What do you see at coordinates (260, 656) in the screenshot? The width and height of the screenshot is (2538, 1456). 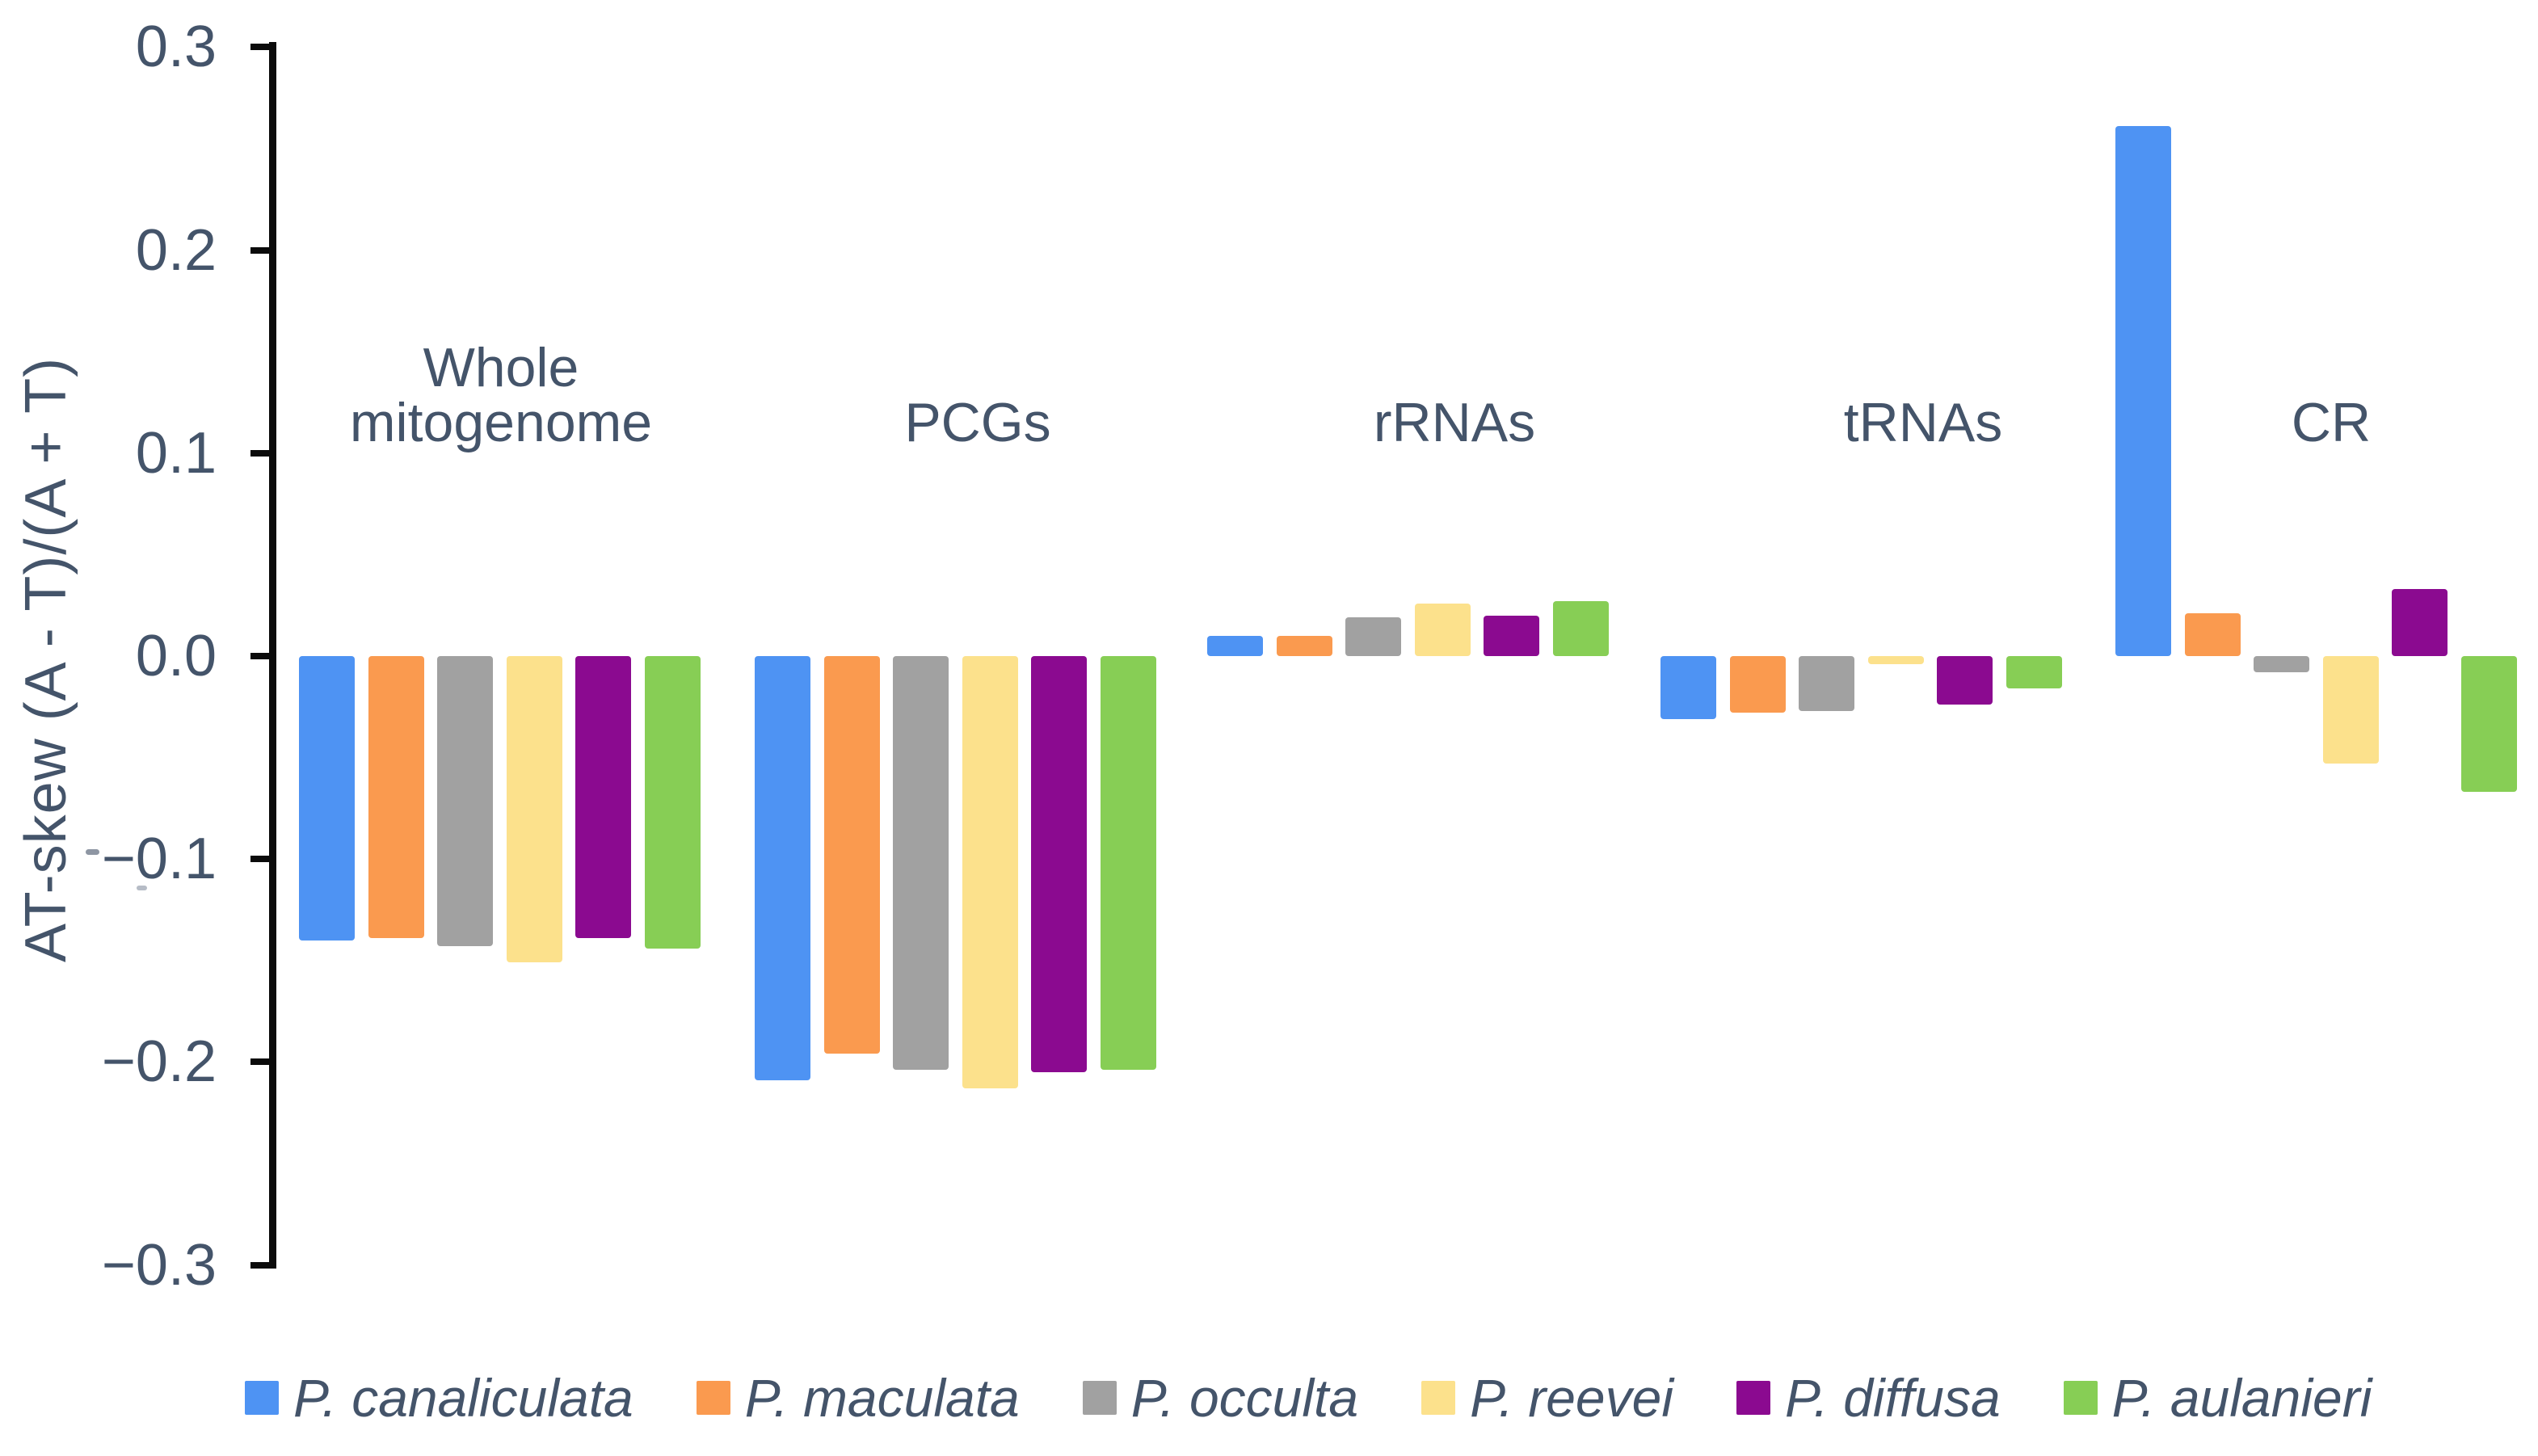 I see `y-tick-0.0` at bounding box center [260, 656].